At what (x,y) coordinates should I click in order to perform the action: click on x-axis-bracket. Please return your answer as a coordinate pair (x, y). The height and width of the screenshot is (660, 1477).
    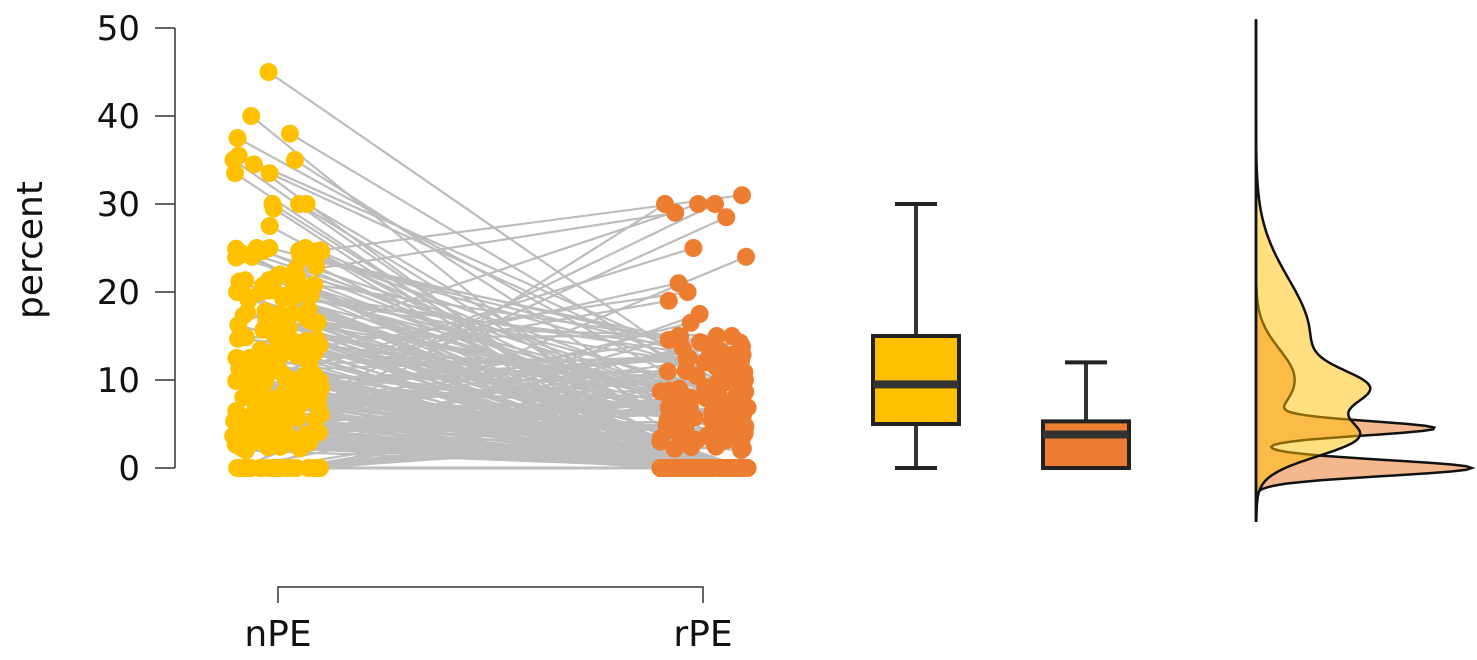
    Looking at the image, I should click on (490, 595).